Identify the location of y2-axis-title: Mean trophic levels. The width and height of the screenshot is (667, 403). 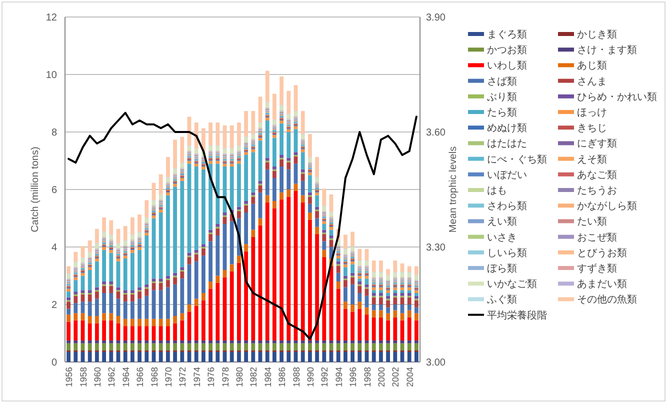
(453, 189).